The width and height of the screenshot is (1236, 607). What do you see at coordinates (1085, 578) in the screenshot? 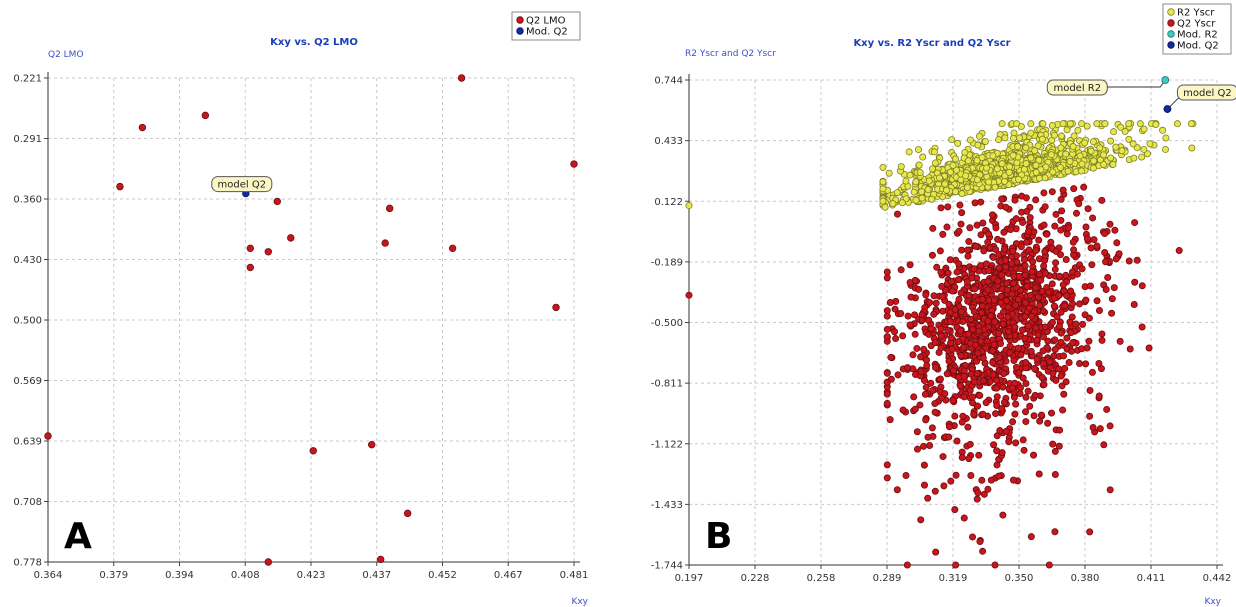
I see `x-tick-label: 0.380` at bounding box center [1085, 578].